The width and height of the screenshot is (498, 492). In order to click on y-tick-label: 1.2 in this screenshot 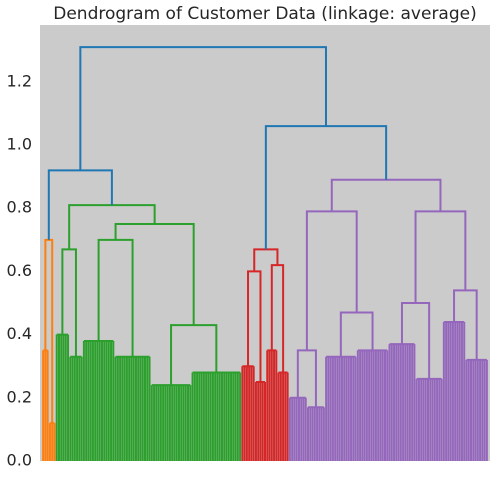, I will do `click(19, 80)`.